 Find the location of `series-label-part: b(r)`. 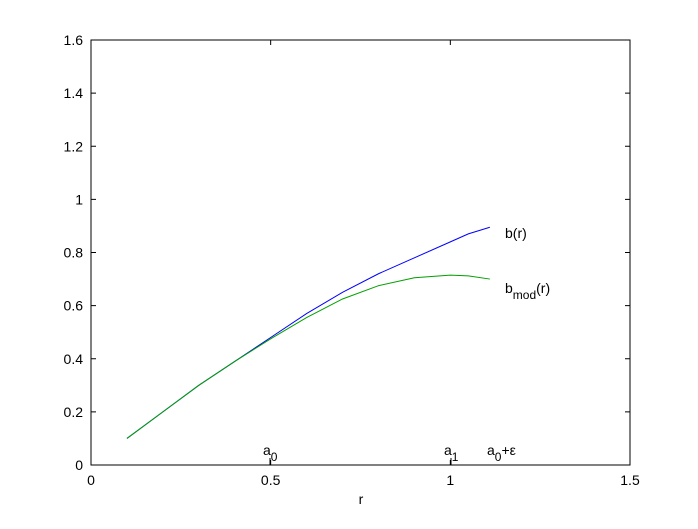

series-label-part: b(r) is located at coordinates (516, 233).